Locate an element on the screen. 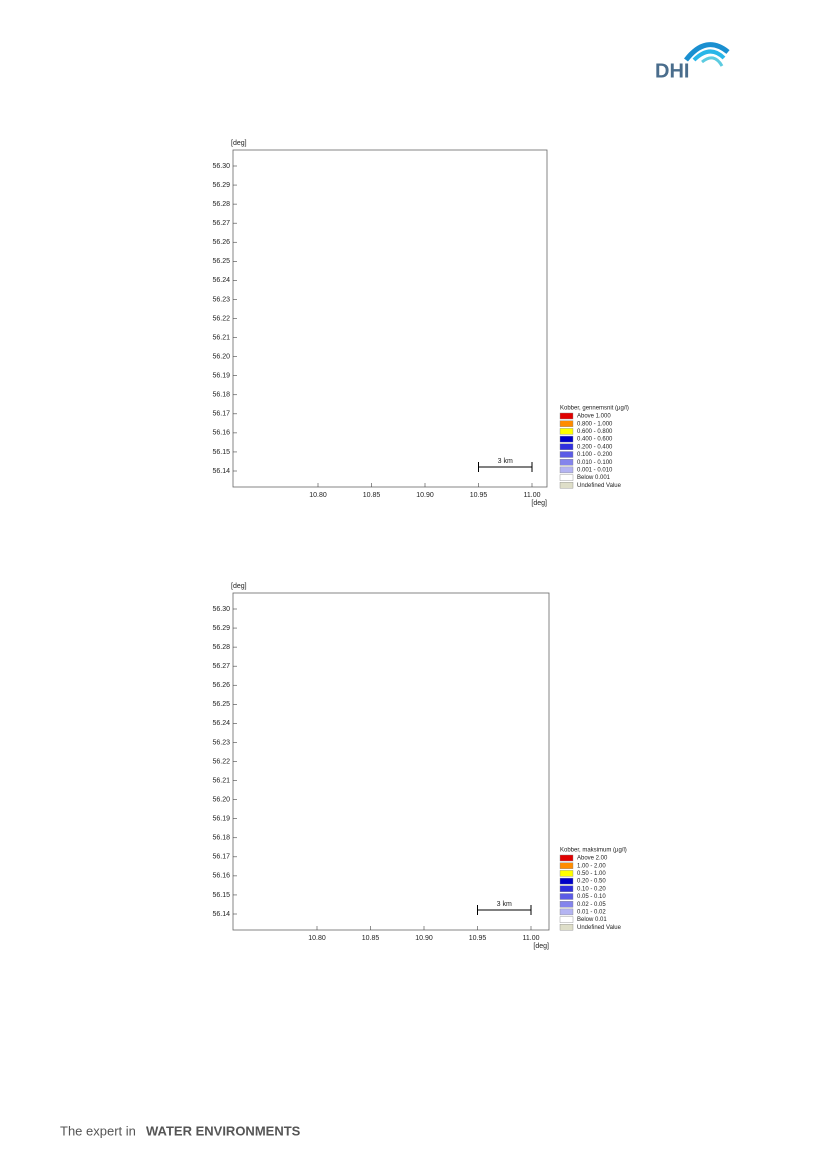 This screenshot has width=827, height=1174. legend-item: 0.01 - 0.02 is located at coordinates (591, 912).